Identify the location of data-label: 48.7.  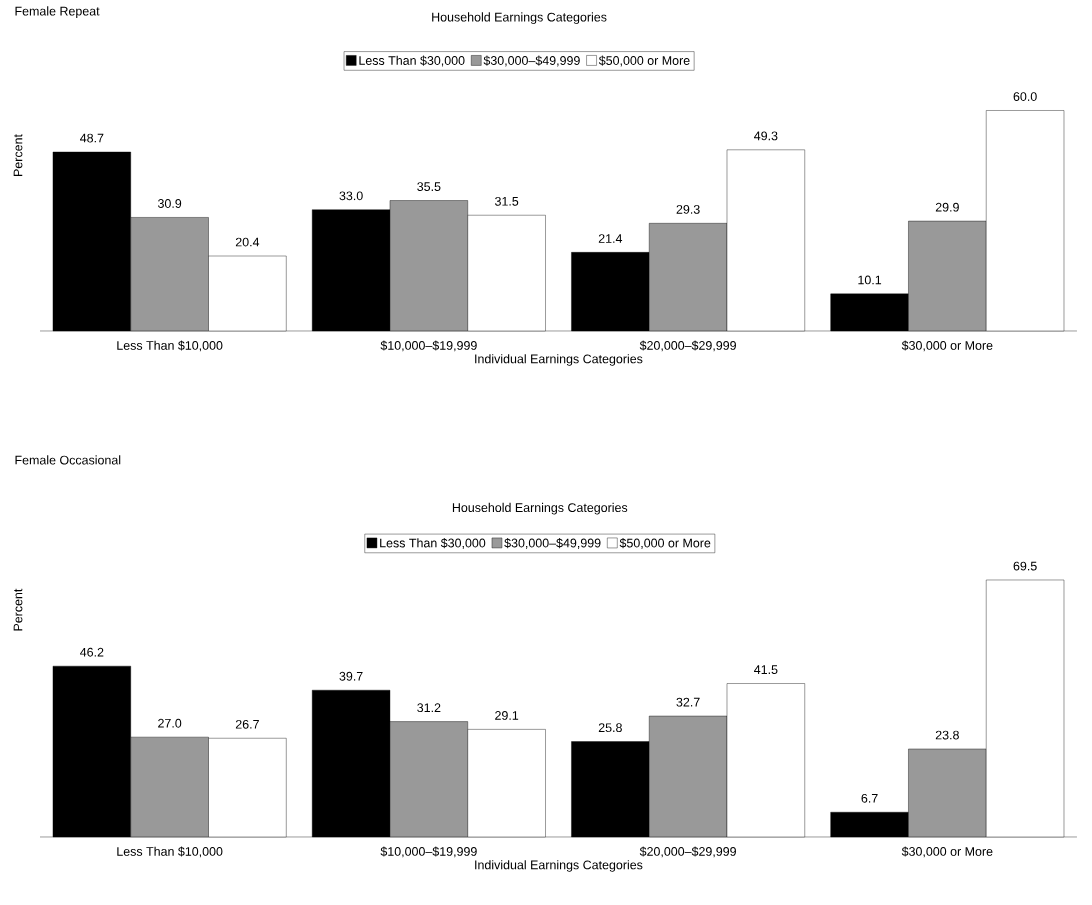
(92, 138).